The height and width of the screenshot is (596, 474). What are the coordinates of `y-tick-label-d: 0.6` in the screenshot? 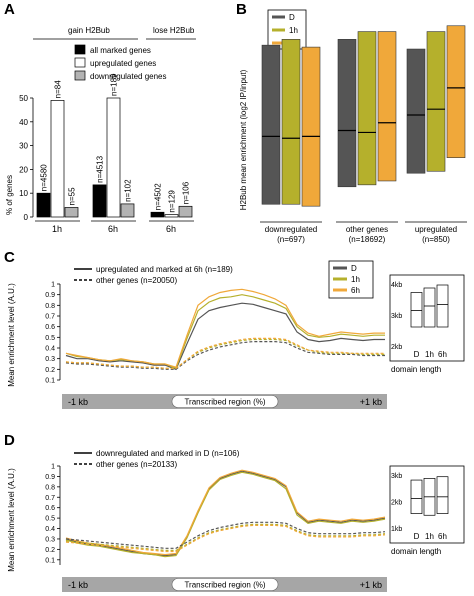 It's located at (50, 508).